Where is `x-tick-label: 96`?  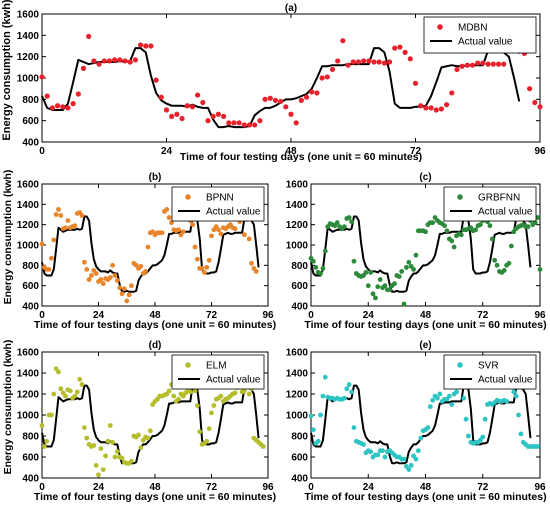 x-tick-label: 96 is located at coordinates (540, 315).